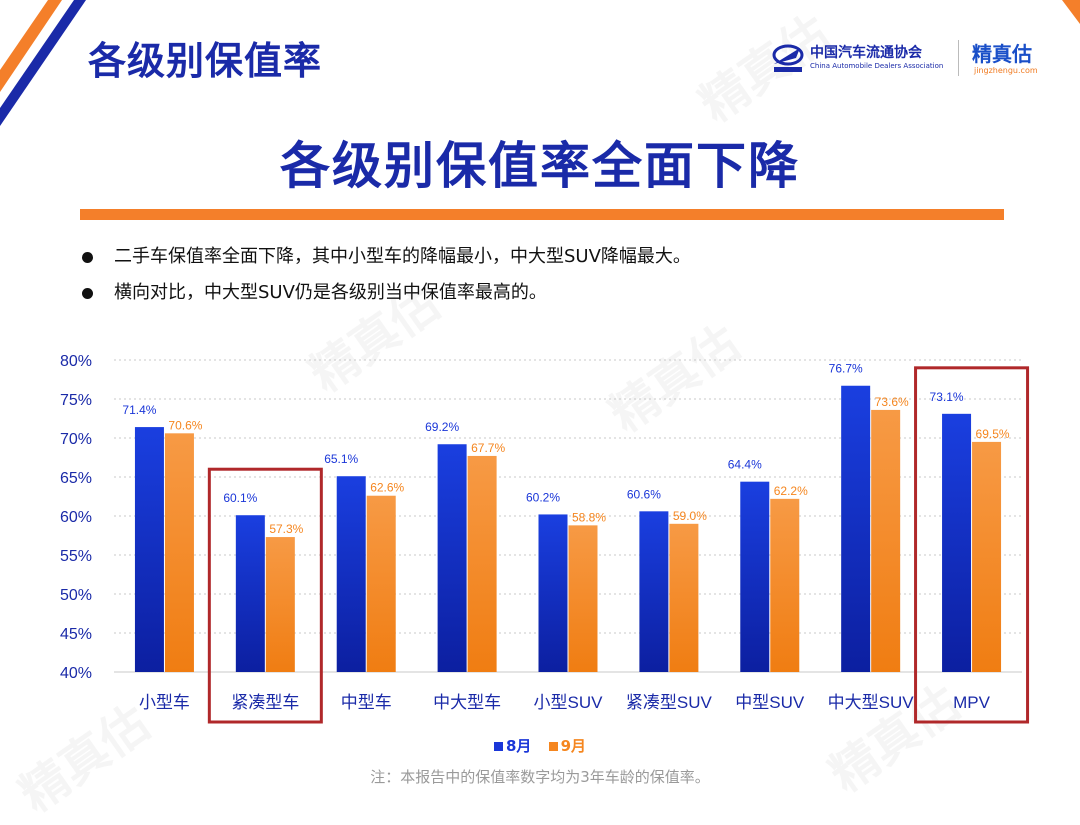  What do you see at coordinates (690, 516) in the screenshot?
I see `data-label-sep: 59.0%` at bounding box center [690, 516].